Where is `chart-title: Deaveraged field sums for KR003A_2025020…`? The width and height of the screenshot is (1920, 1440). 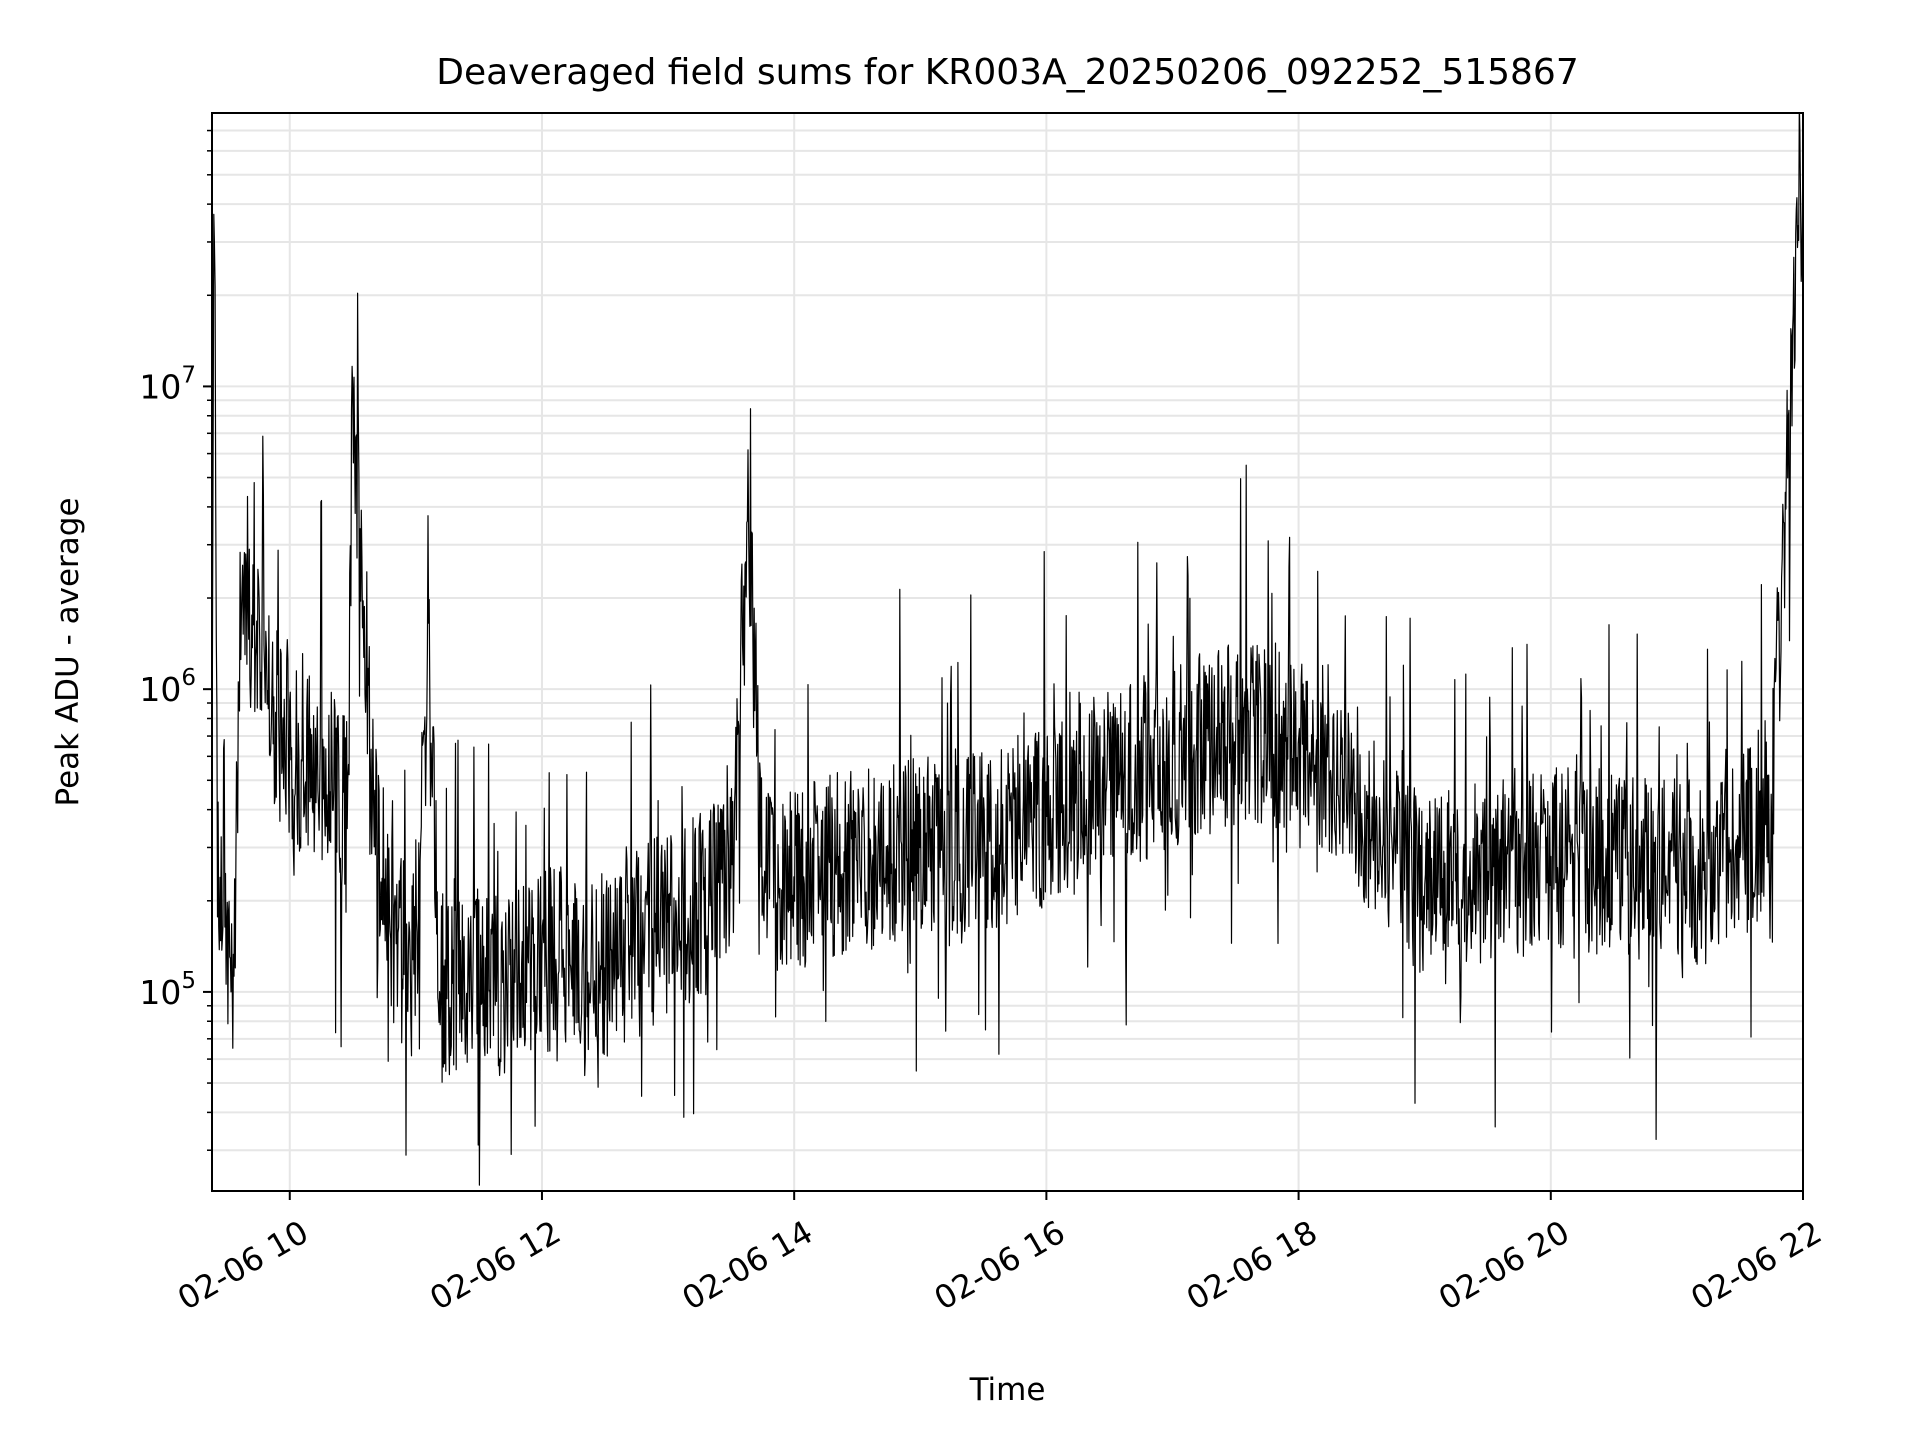
chart-title: Deaveraged field sums for KR003A_2025020… is located at coordinates (1007, 72).